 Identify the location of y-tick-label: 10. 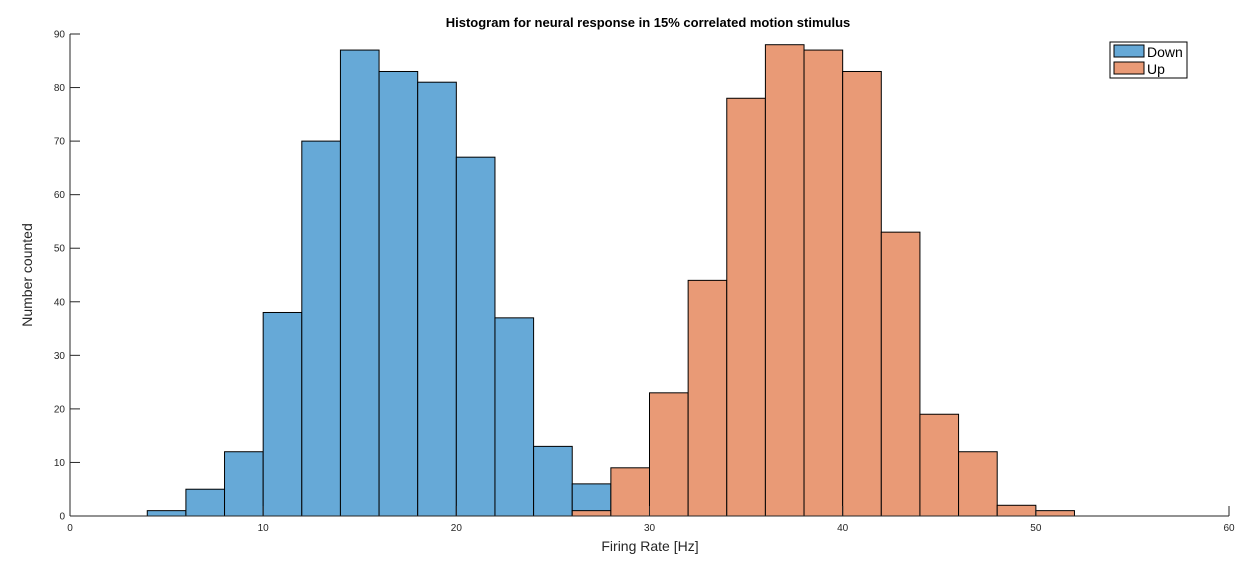
(60, 463).